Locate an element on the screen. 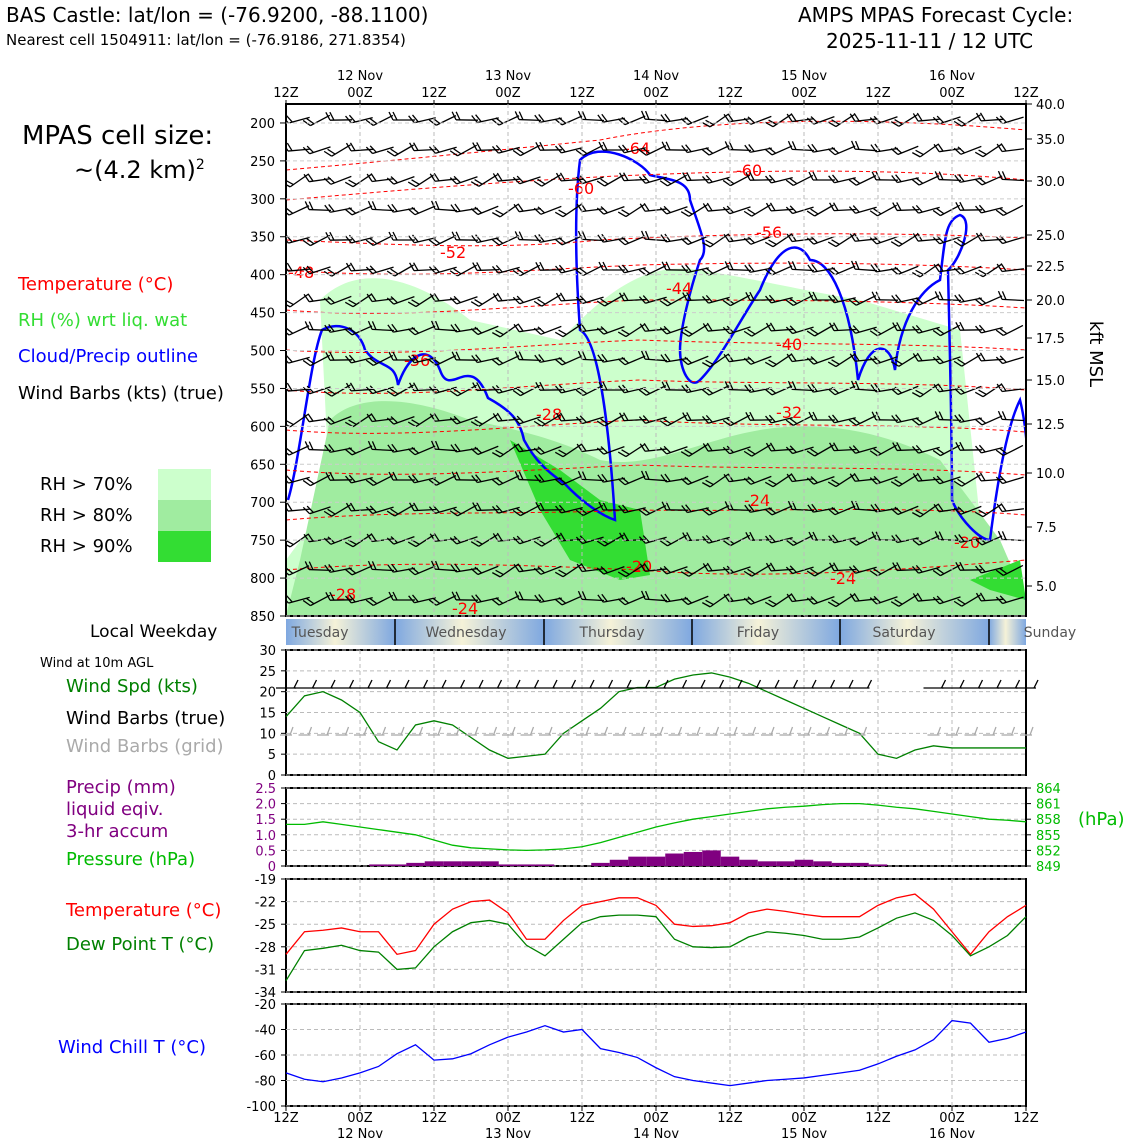 The image size is (1140, 1140). dew-point-line is located at coordinates (656, 947).